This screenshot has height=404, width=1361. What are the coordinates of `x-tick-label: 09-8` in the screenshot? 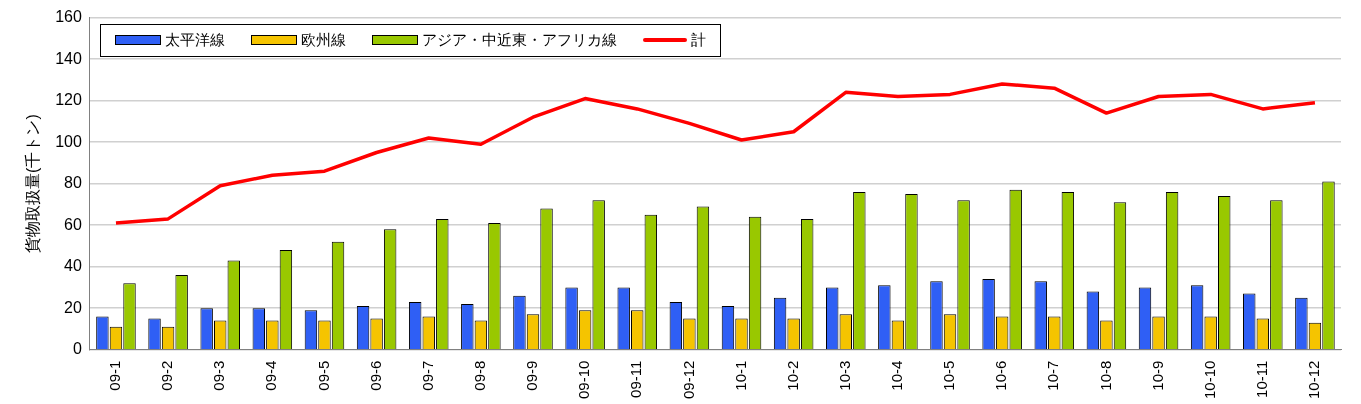 It's located at (480, 375).